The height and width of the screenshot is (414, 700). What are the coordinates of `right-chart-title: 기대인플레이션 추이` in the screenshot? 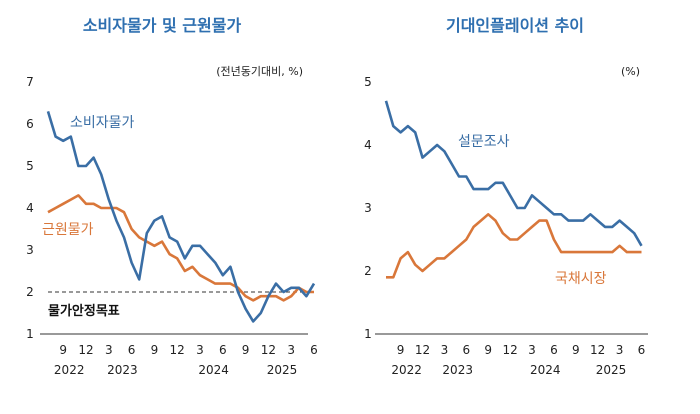 It's located at (515, 25).